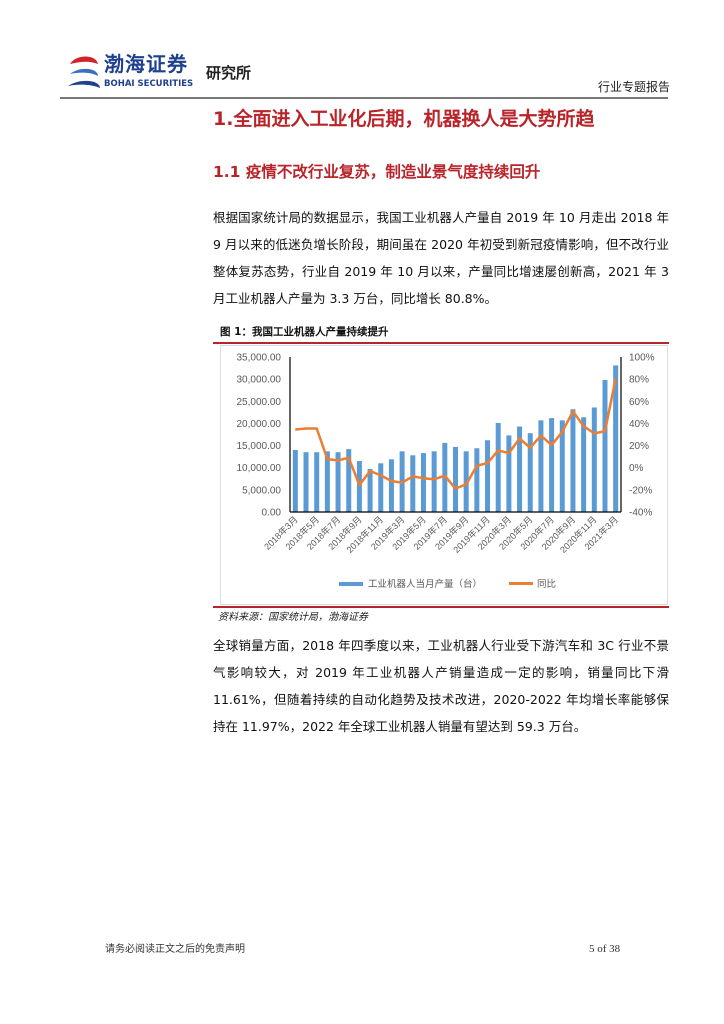 This screenshot has width=724, height=1024. I want to click on figure-source: 资料来源：国家统计局，渤海证券, so click(293, 617).